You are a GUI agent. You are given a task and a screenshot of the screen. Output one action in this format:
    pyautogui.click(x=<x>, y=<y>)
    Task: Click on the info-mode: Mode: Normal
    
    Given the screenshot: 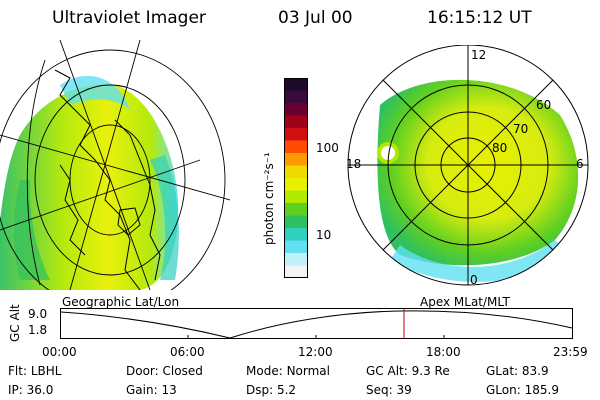 What is the action you would take?
    pyautogui.click(x=288, y=371)
    